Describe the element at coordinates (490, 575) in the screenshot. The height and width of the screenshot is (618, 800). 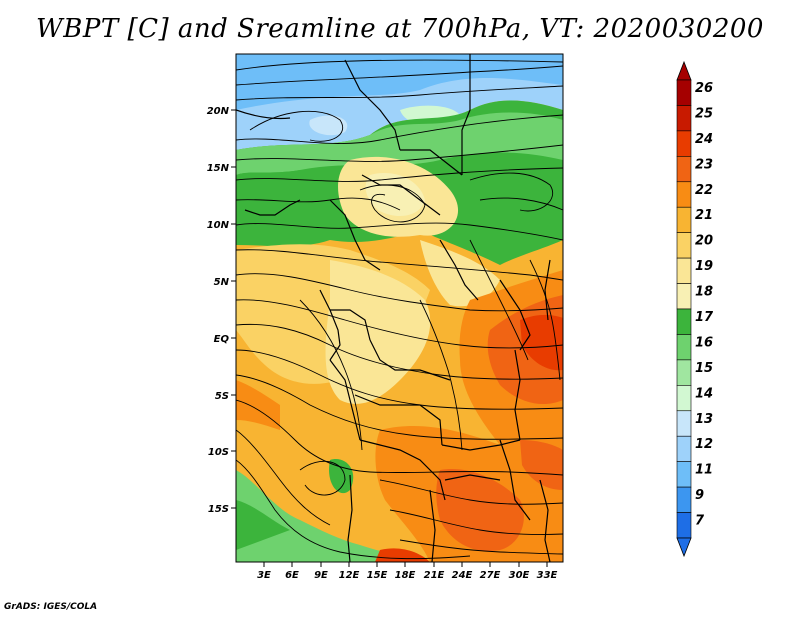
I see `lon-label: 27E` at that location.